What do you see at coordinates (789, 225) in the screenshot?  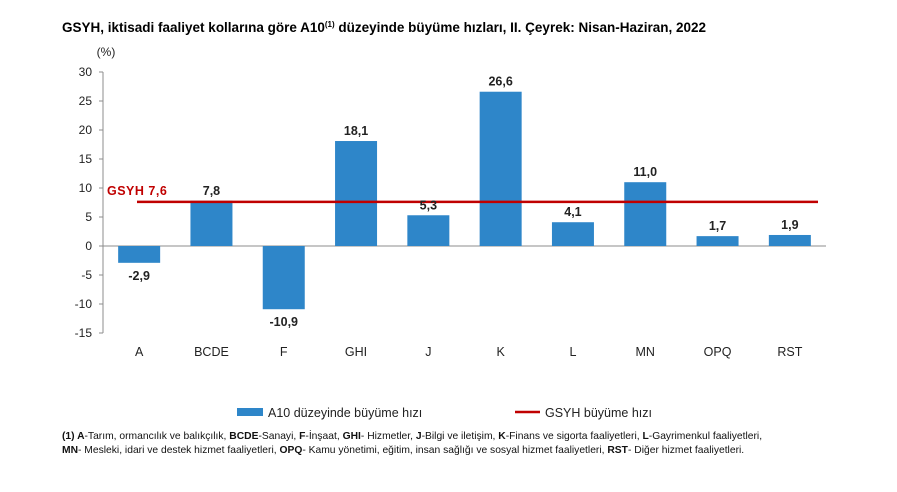 I see `data-label: 1,9` at bounding box center [789, 225].